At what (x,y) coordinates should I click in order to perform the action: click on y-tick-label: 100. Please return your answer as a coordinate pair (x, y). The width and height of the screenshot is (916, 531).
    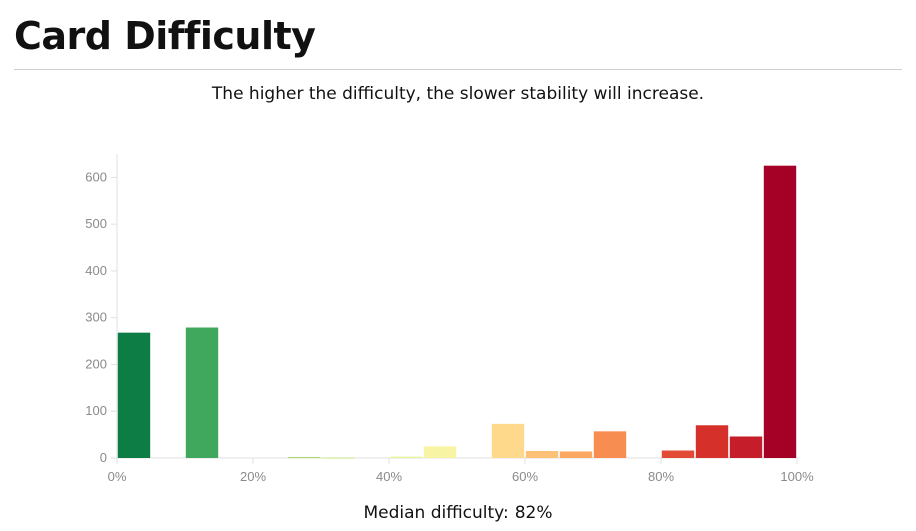
    Looking at the image, I should click on (96, 410).